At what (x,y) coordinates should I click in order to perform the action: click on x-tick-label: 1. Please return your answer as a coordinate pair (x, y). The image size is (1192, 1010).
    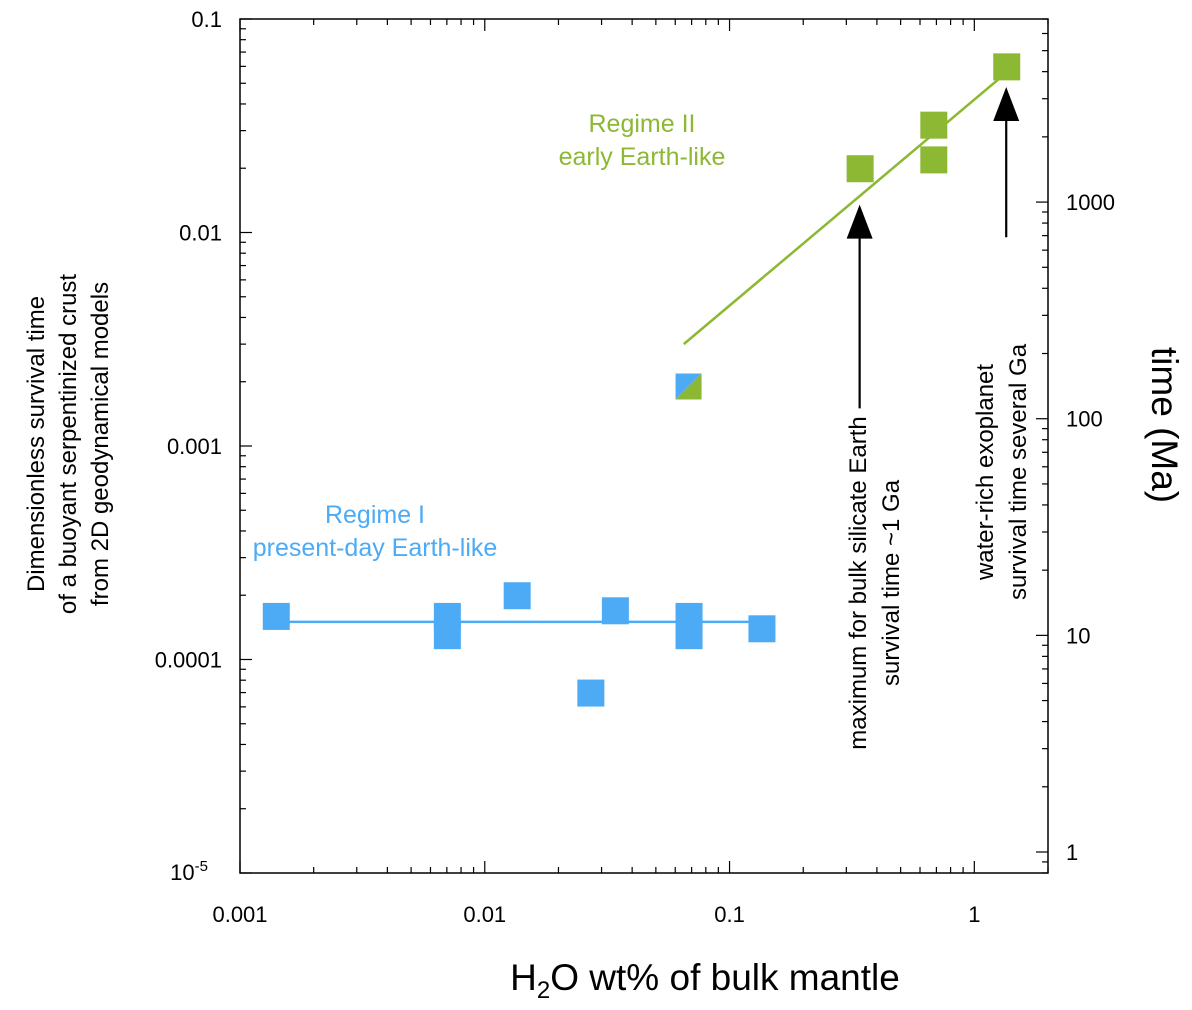
    Looking at the image, I should click on (974, 914).